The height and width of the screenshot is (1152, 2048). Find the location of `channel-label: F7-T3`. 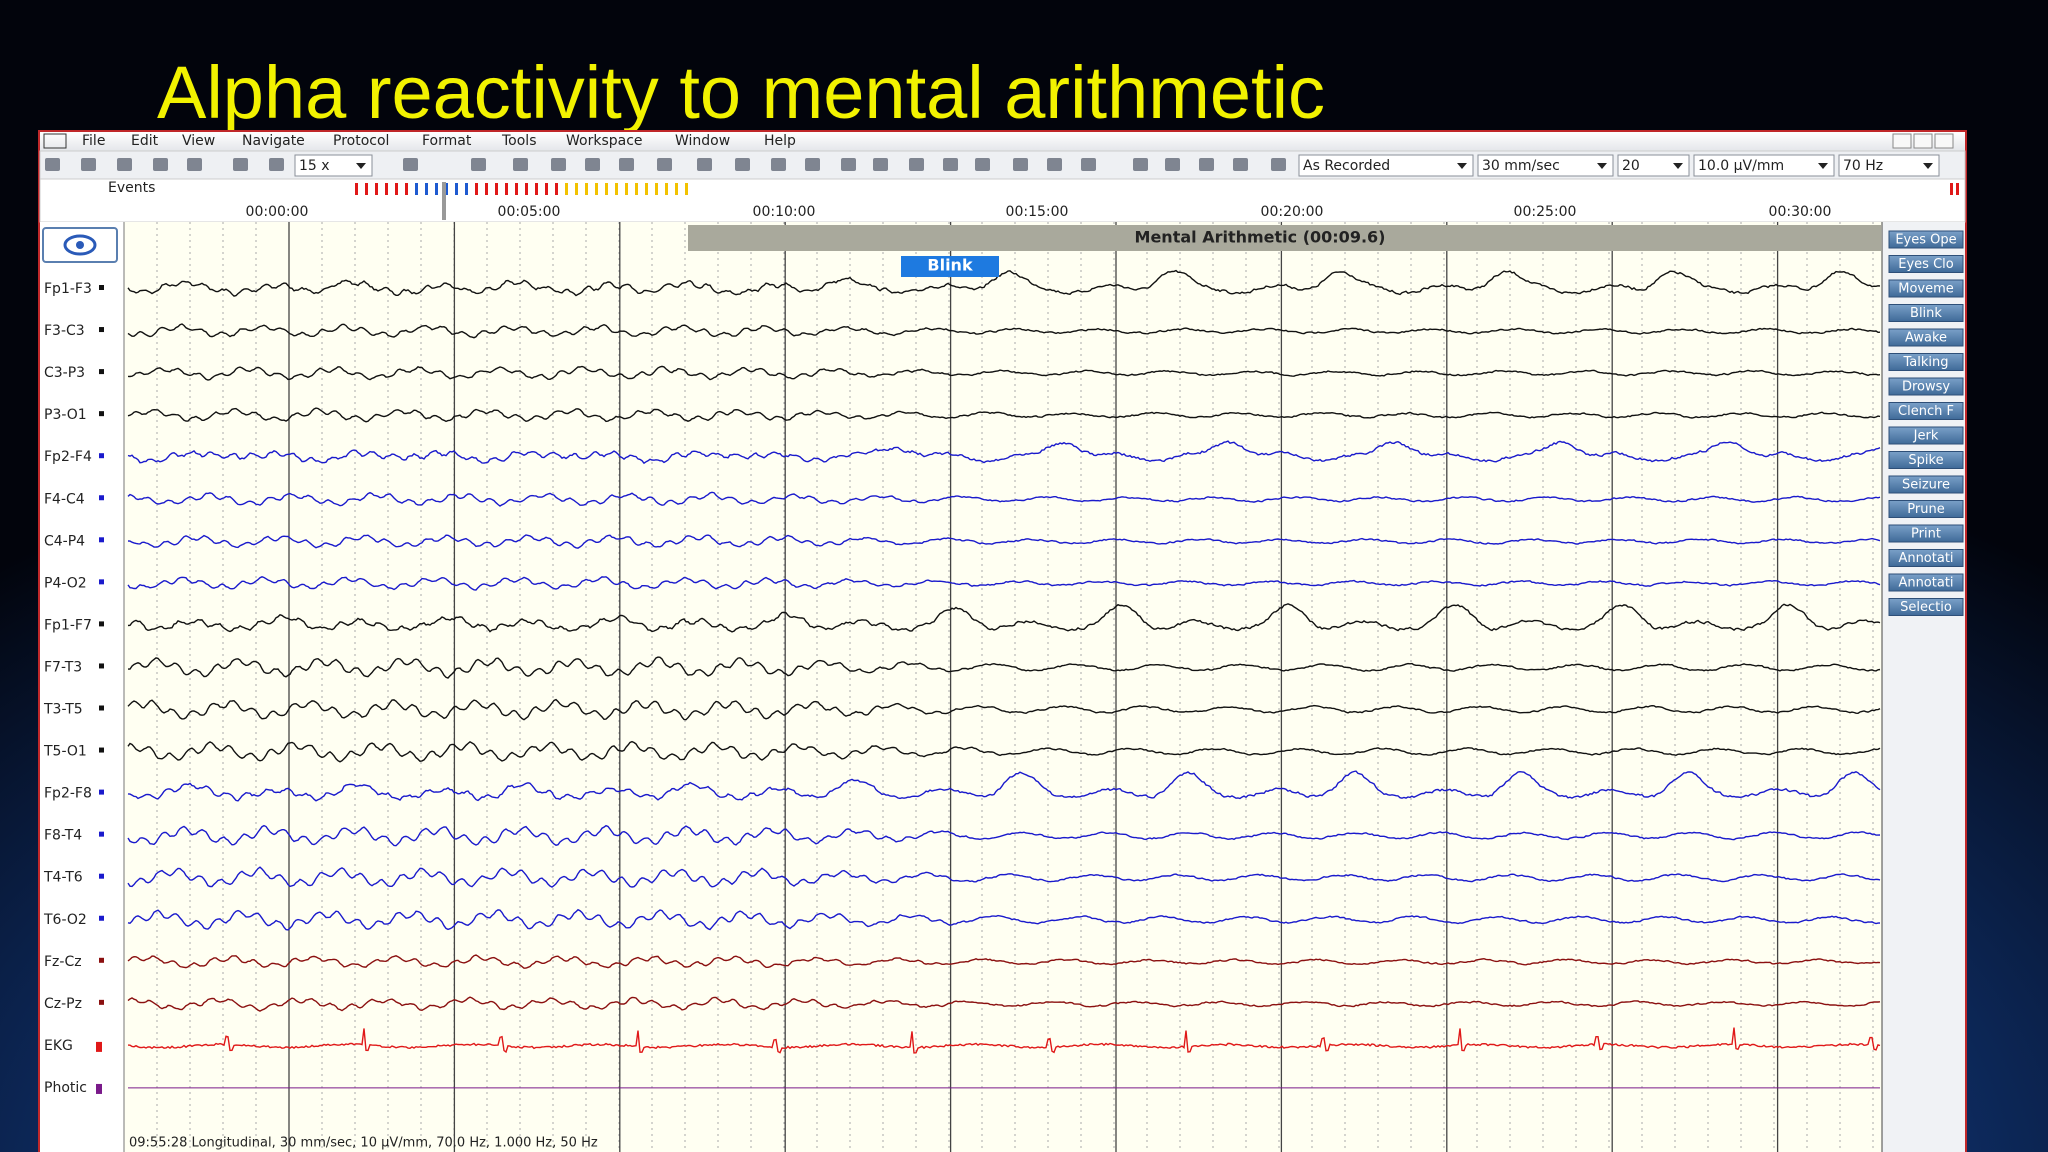

channel-label: F7-T3 is located at coordinates (63, 667).